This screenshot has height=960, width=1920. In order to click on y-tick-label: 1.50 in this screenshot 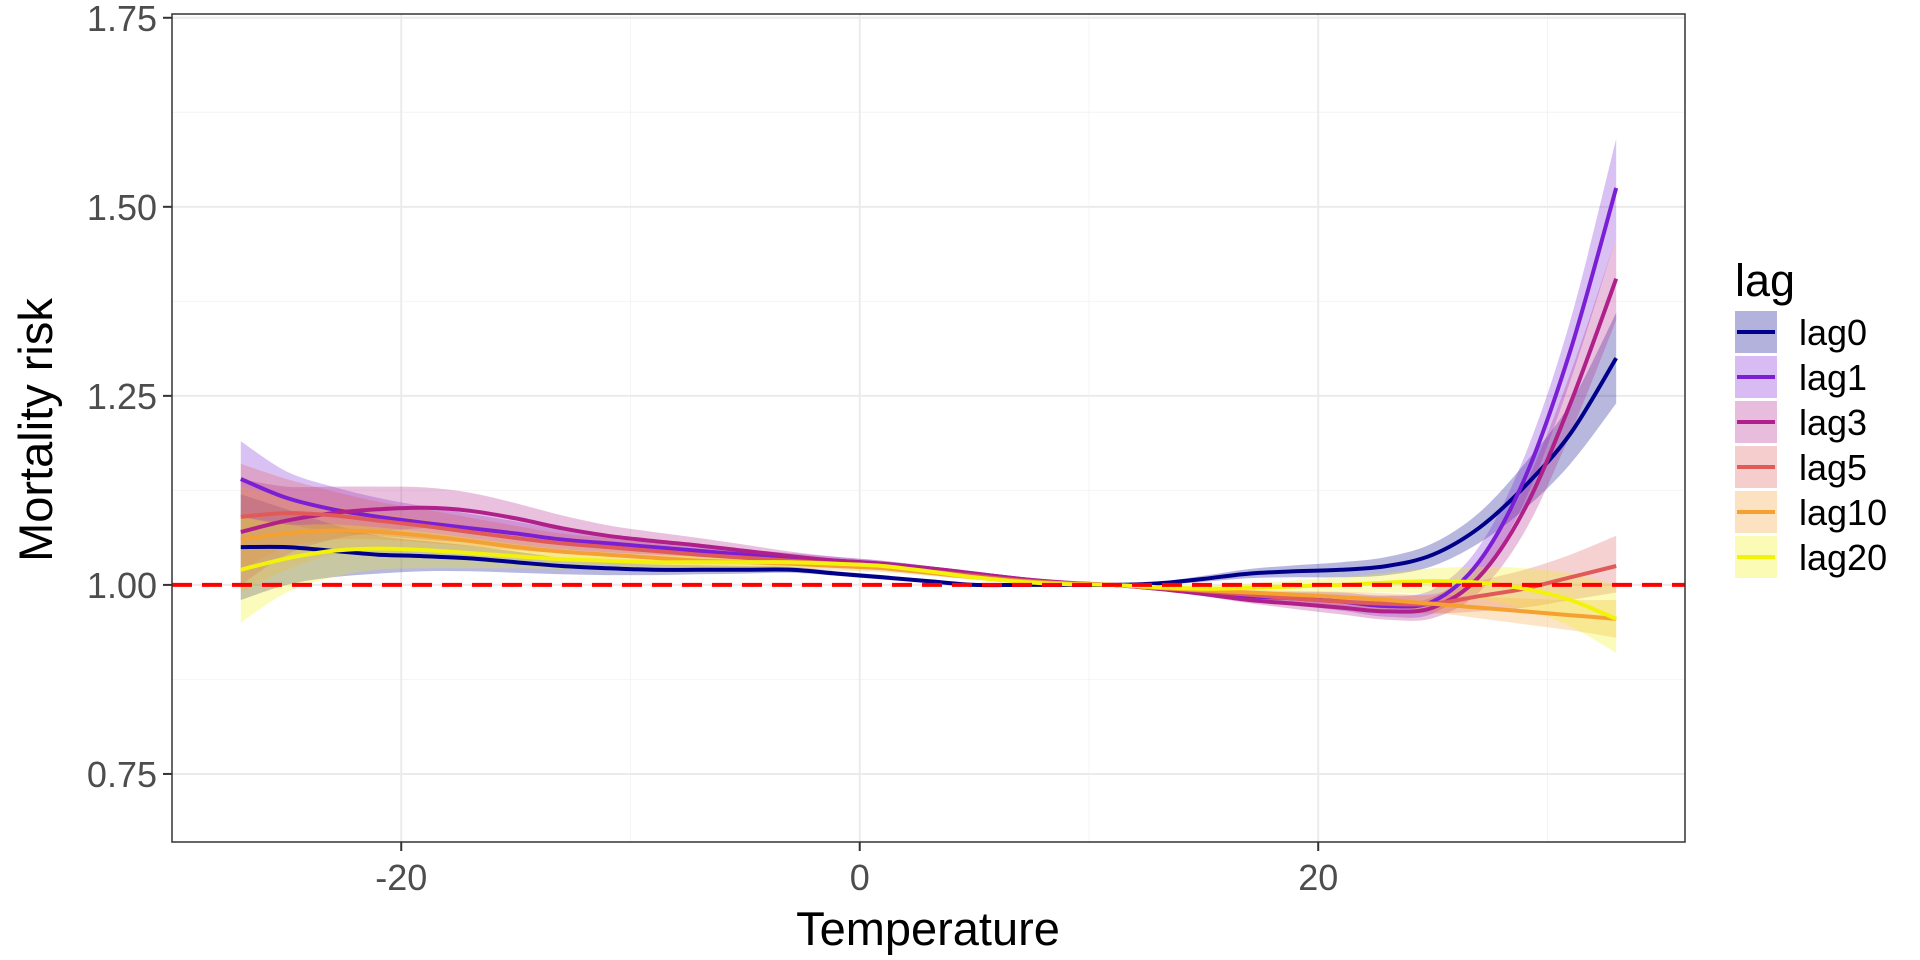, I will do `click(122, 207)`.